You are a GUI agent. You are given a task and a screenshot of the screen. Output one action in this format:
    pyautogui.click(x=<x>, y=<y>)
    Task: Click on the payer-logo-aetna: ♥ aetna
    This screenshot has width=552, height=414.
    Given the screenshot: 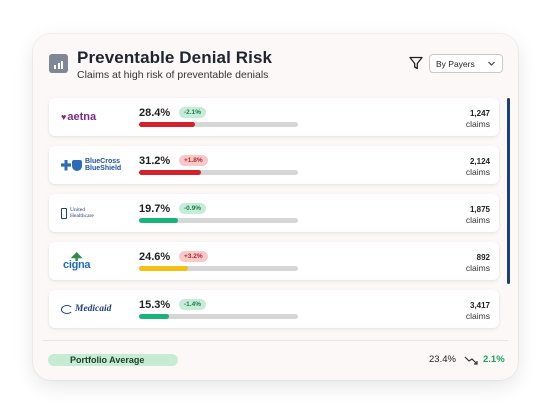 What is the action you would take?
    pyautogui.click(x=96, y=117)
    